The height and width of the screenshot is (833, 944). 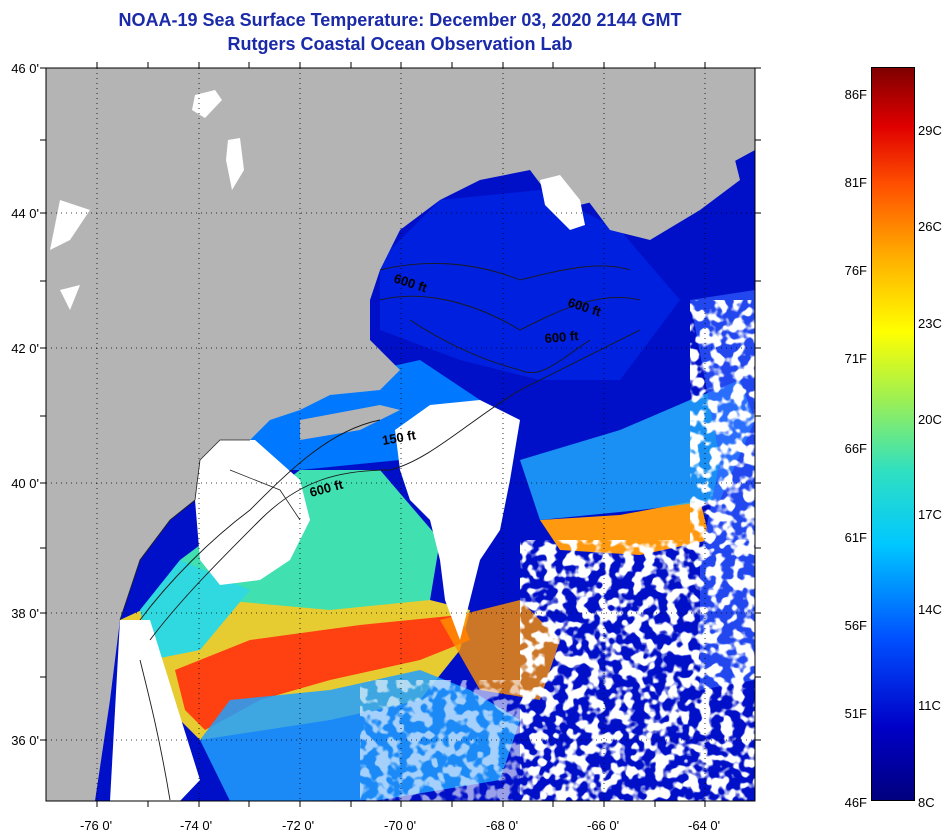 I want to click on colorbar-c-label: 14C, so click(x=930, y=609).